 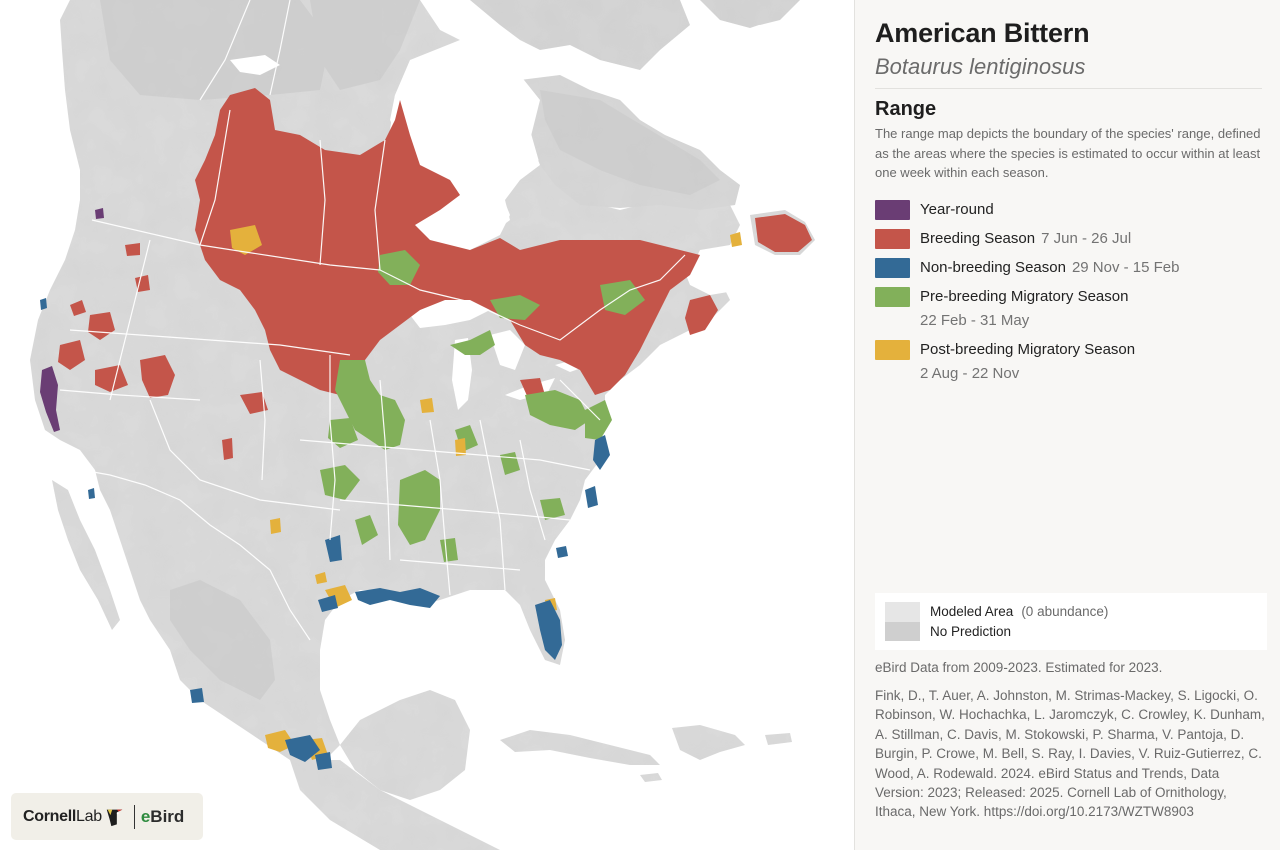 I want to click on modeled-area-swatches, so click(x=902, y=621).